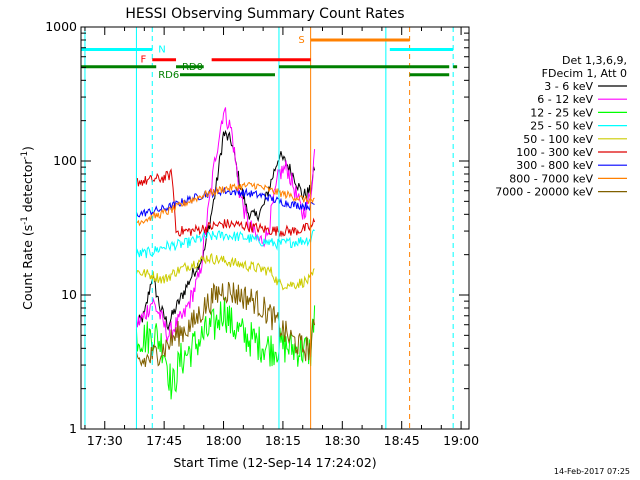  What do you see at coordinates (561, 126) in the screenshot?
I see `legend-label-25-50-kev: 25 - 50 keV` at bounding box center [561, 126].